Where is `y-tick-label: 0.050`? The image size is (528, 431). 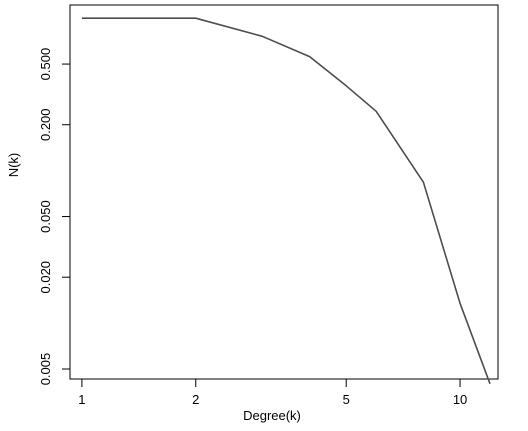 y-tick-label: 0.050 is located at coordinates (45, 216).